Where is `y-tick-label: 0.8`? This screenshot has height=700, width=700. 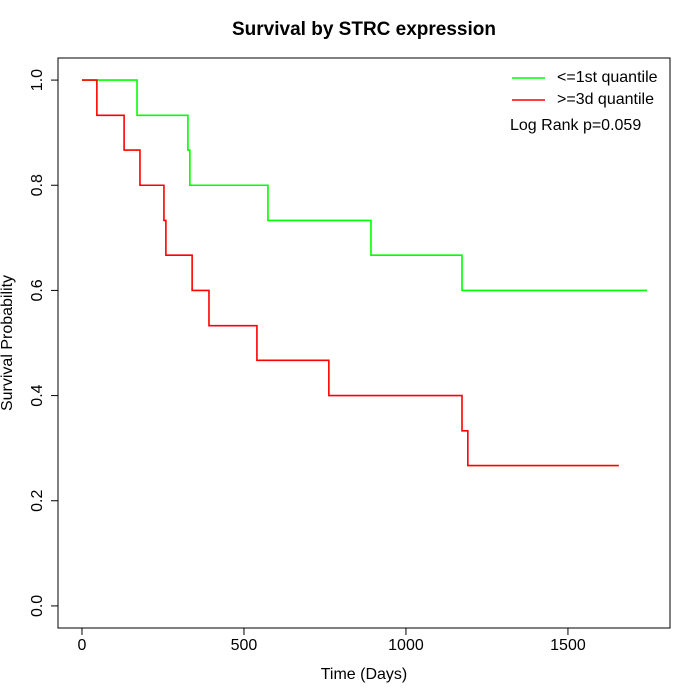 y-tick-label: 0.8 is located at coordinates (37, 185).